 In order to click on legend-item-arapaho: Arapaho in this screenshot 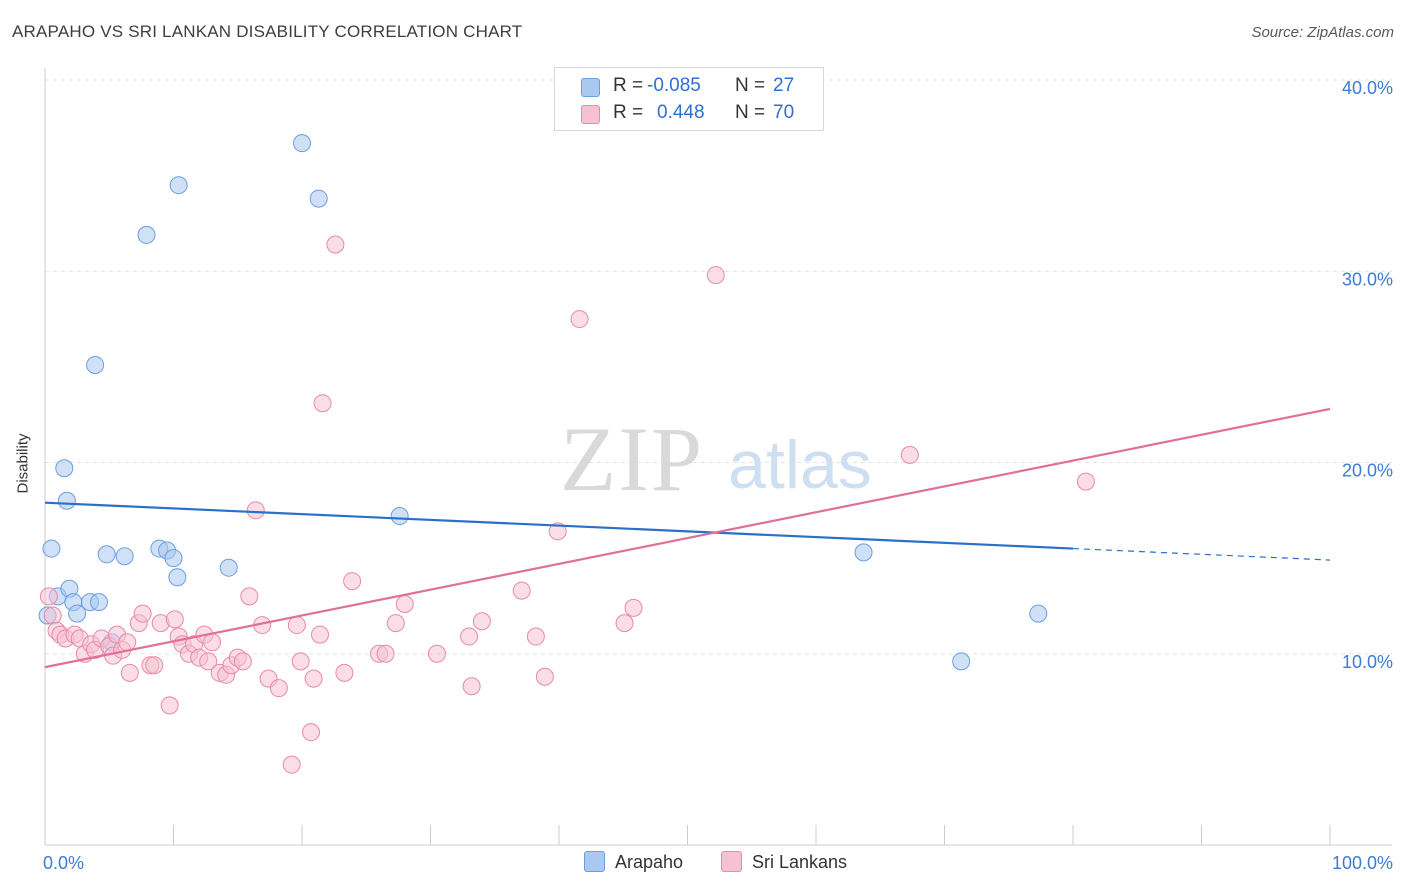, I will do `click(633, 862)`.